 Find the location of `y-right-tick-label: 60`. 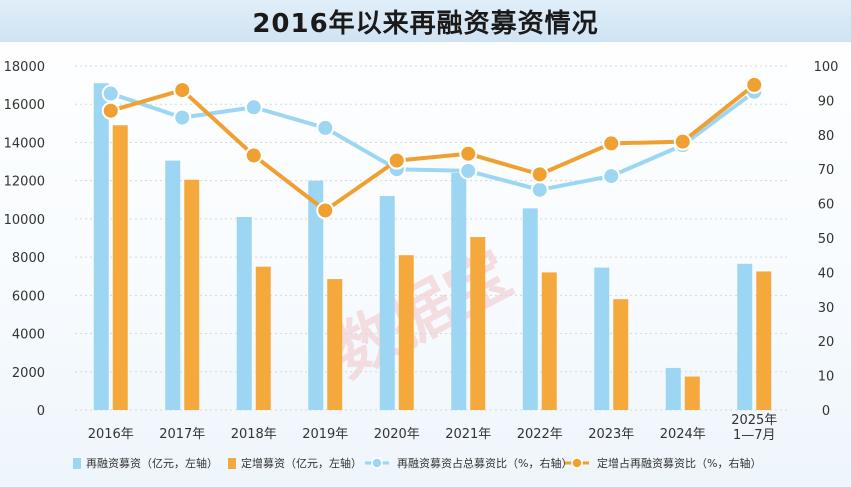

y-right-tick-label: 60 is located at coordinates (826, 205).